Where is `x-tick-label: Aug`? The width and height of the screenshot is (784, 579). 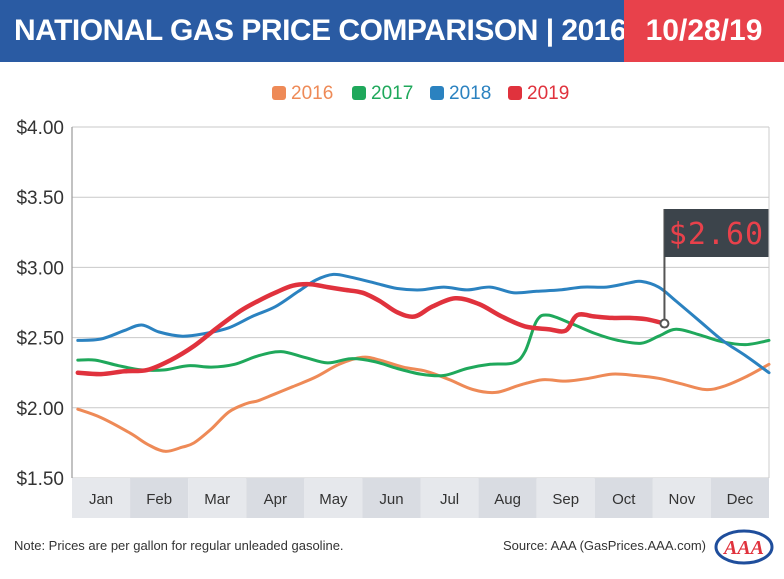 x-tick-label: Aug is located at coordinates (507, 499).